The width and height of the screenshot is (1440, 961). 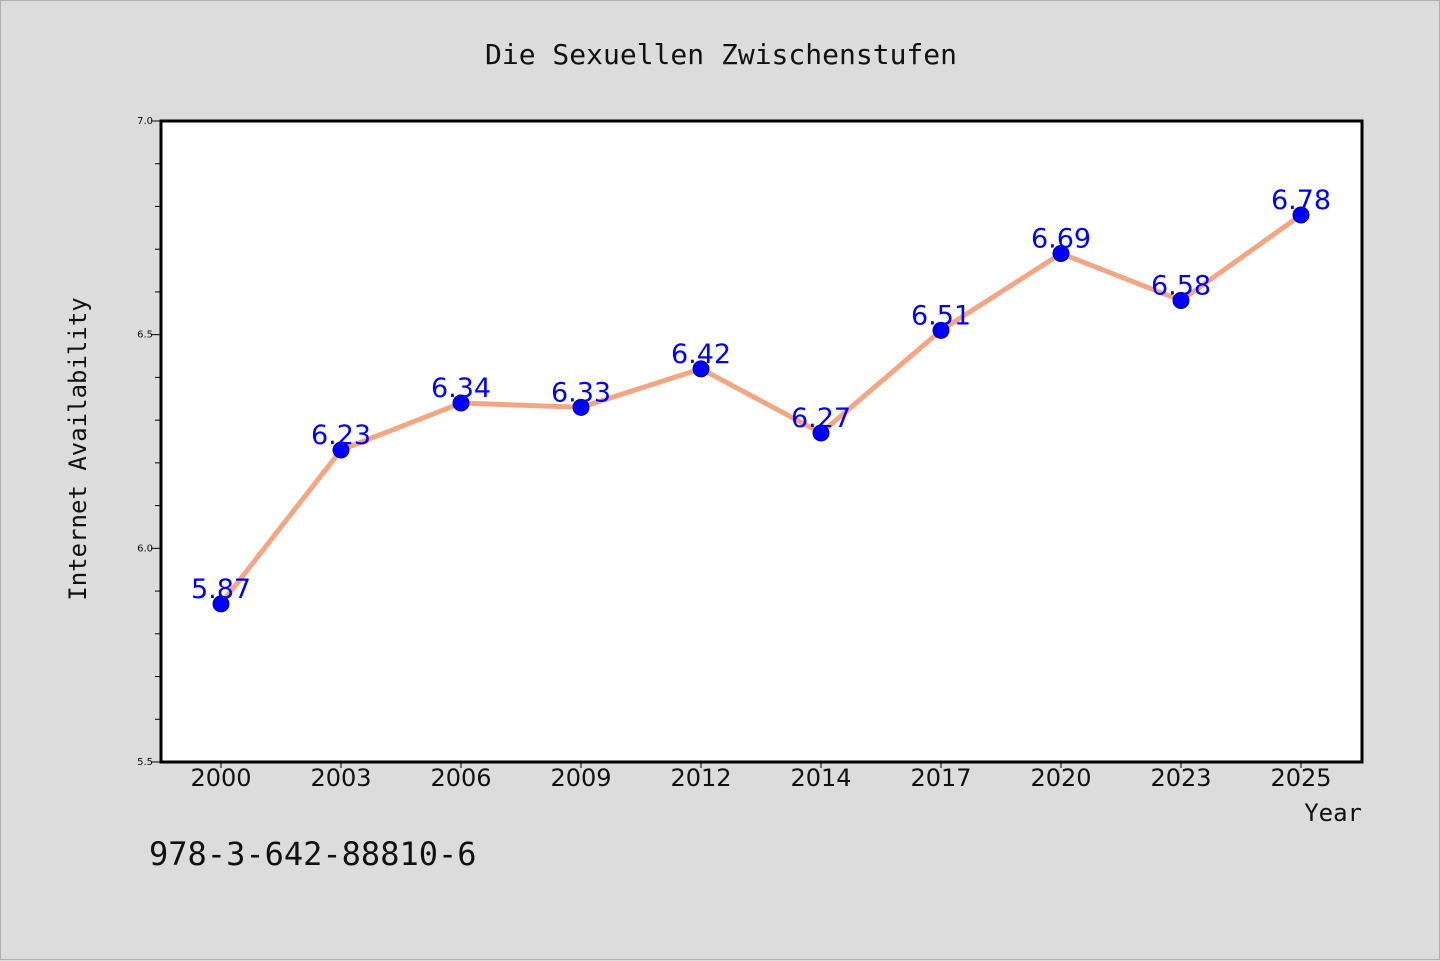 What do you see at coordinates (940, 778) in the screenshot?
I see `x-tick-label: 2017` at bounding box center [940, 778].